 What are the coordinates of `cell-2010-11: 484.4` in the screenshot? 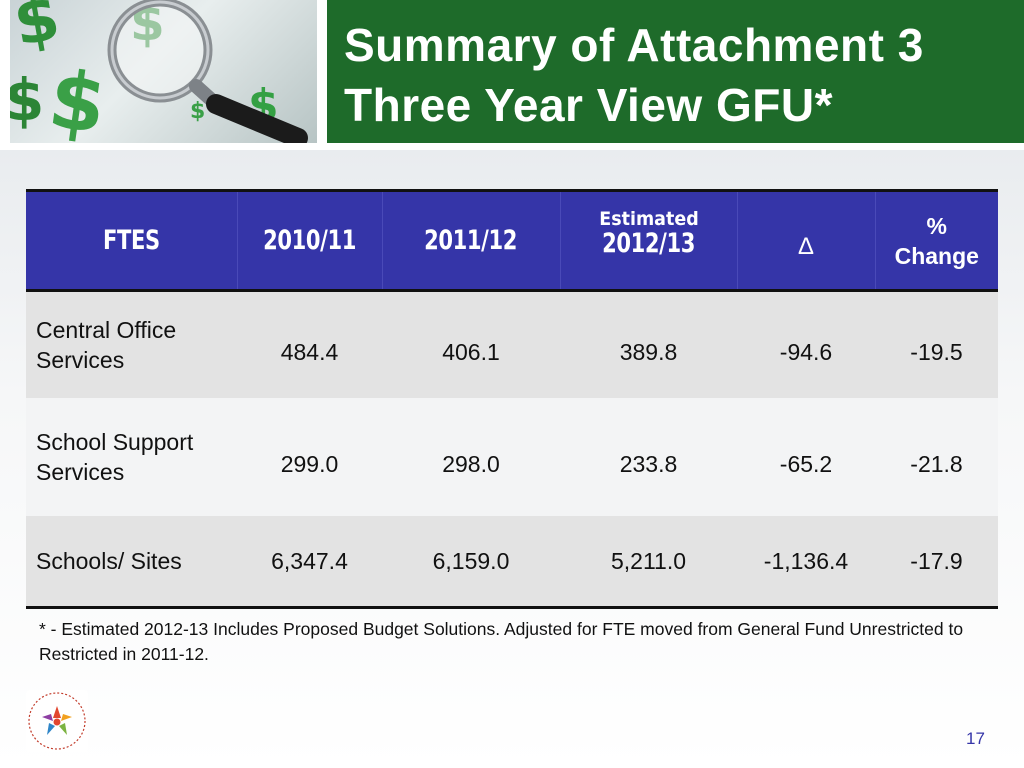 It's located at (309, 344).